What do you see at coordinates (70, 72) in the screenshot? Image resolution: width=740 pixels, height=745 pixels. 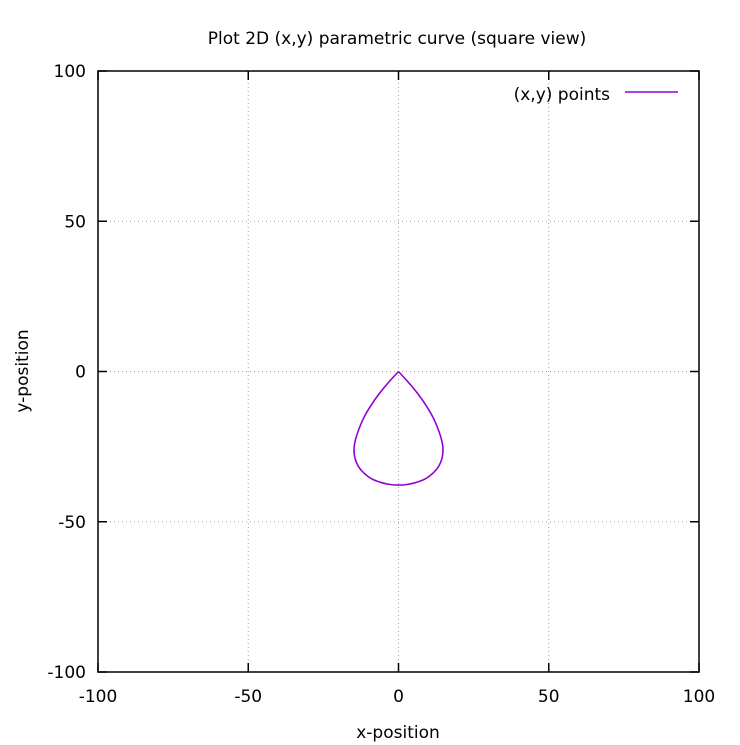 I see `y-tick-label: 100` at bounding box center [70, 72].